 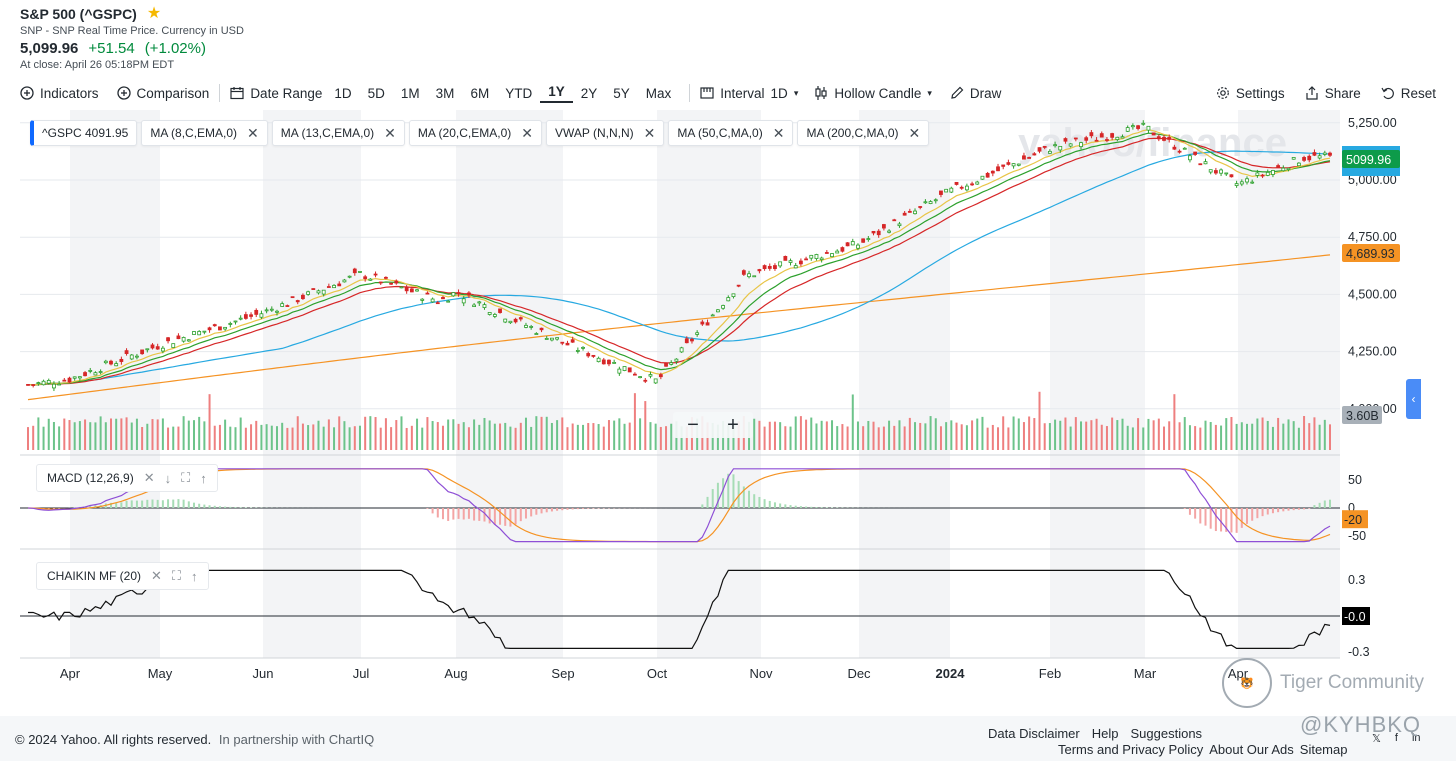 I want to click on study-pill-ma13: MA (13,C,EMA,0) ✕, so click(x=338, y=133).